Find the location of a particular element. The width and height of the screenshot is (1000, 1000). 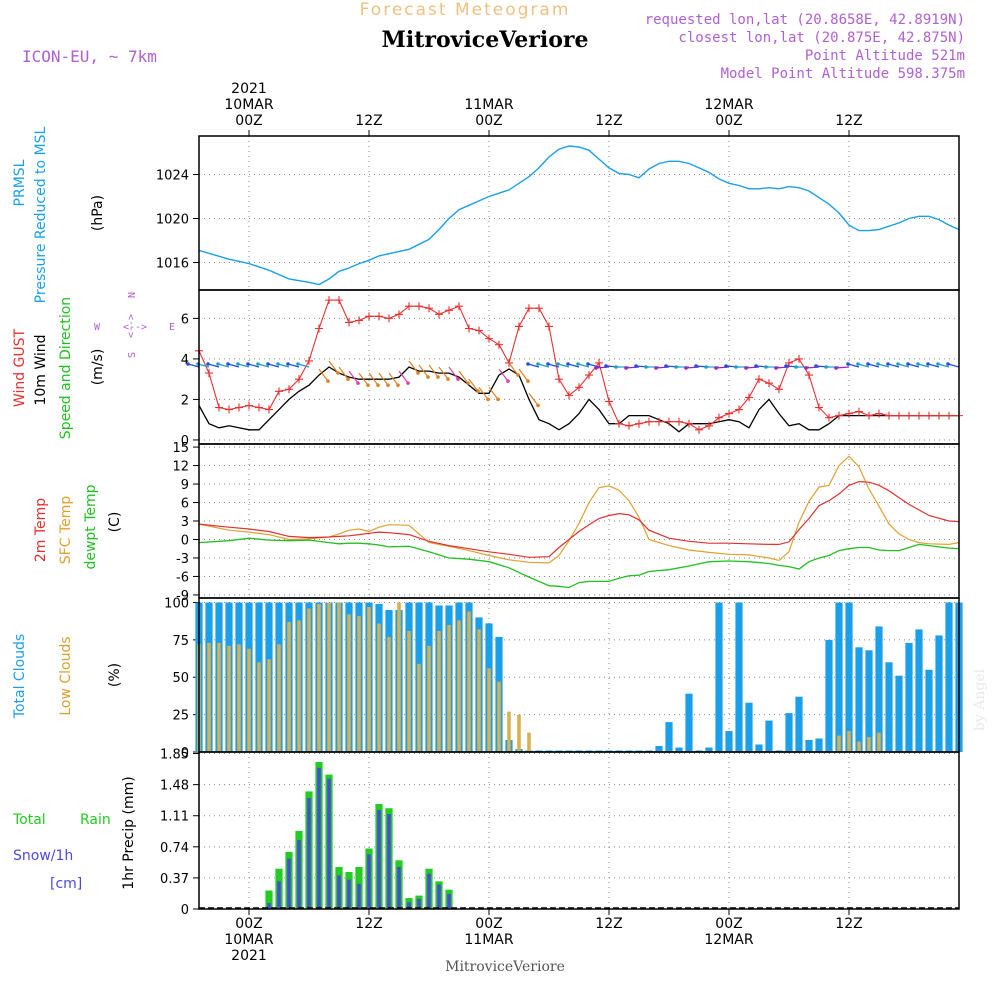

compass-we-arrows: <--> is located at coordinates (135, 327).